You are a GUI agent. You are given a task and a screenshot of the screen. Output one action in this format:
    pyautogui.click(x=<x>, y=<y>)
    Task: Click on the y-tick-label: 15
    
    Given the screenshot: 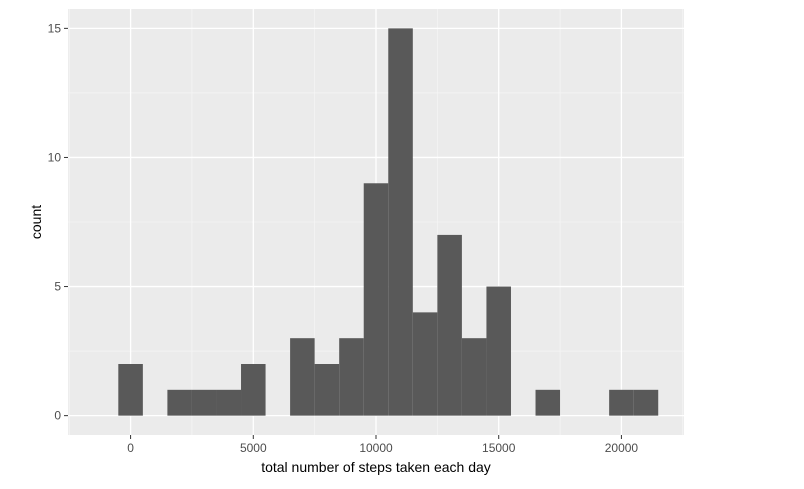 What is the action you would take?
    pyautogui.click(x=55, y=28)
    